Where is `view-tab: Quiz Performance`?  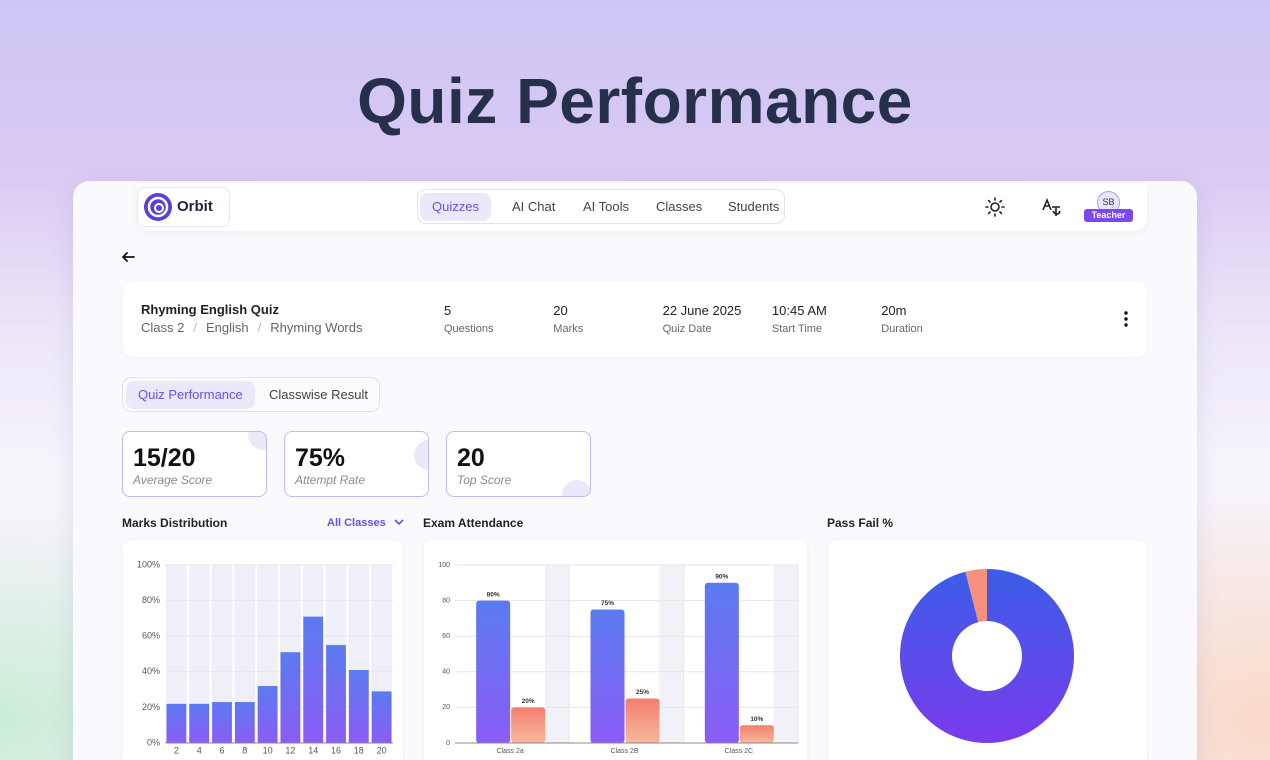 view-tab: Quiz Performance is located at coordinates (190, 395).